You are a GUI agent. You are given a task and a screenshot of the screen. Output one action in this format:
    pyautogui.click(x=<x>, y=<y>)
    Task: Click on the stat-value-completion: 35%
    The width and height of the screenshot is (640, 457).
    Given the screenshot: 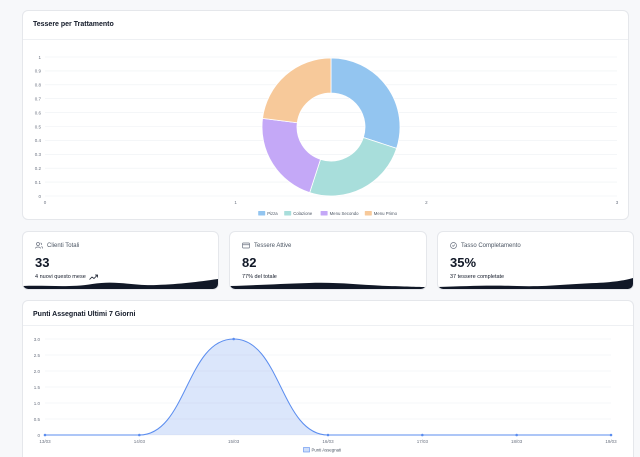 What is the action you would take?
    pyautogui.click(x=463, y=262)
    